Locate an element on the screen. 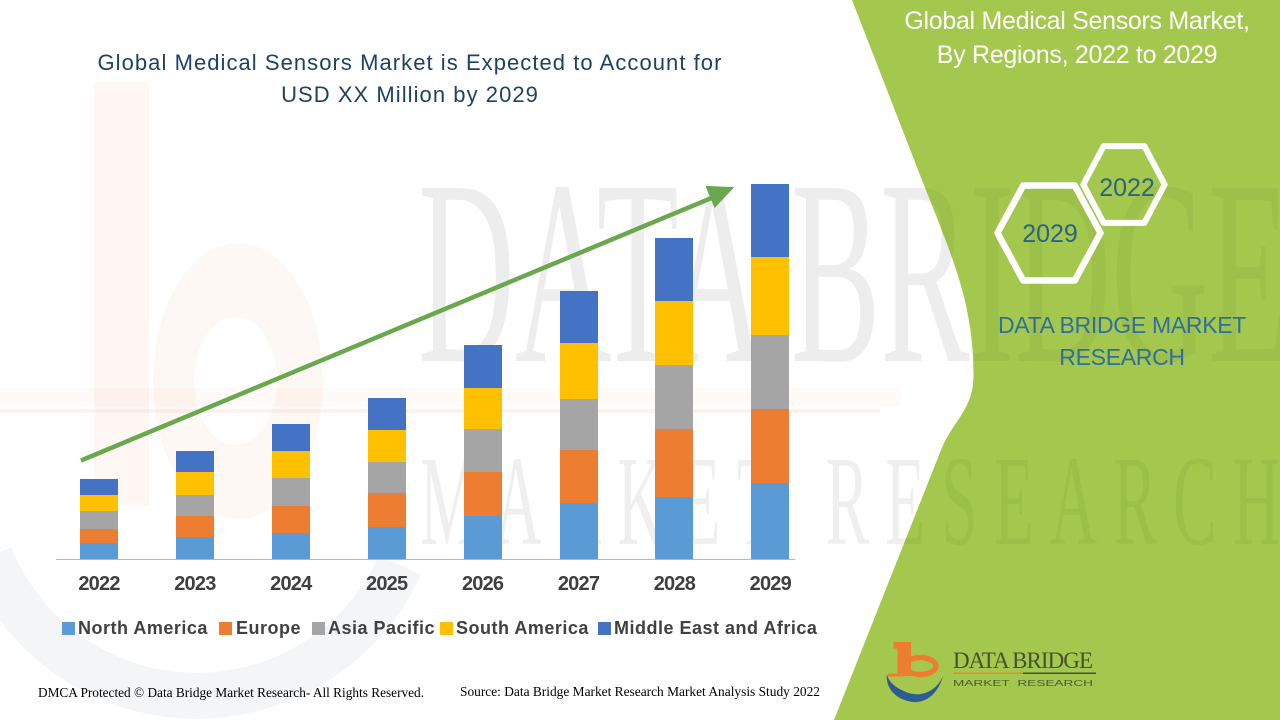 Image resolution: width=1280 pixels, height=720 pixels. svg-text: DATA BRIDGE is located at coordinates (1023, 660).